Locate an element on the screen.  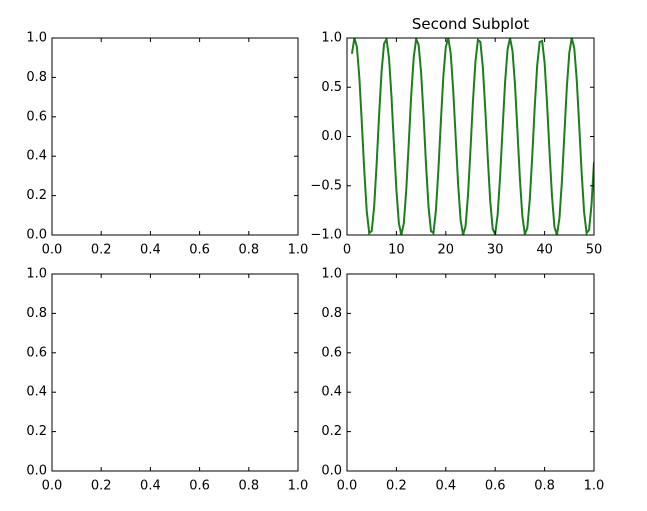
x-tick-label: 30 is located at coordinates (495, 250).